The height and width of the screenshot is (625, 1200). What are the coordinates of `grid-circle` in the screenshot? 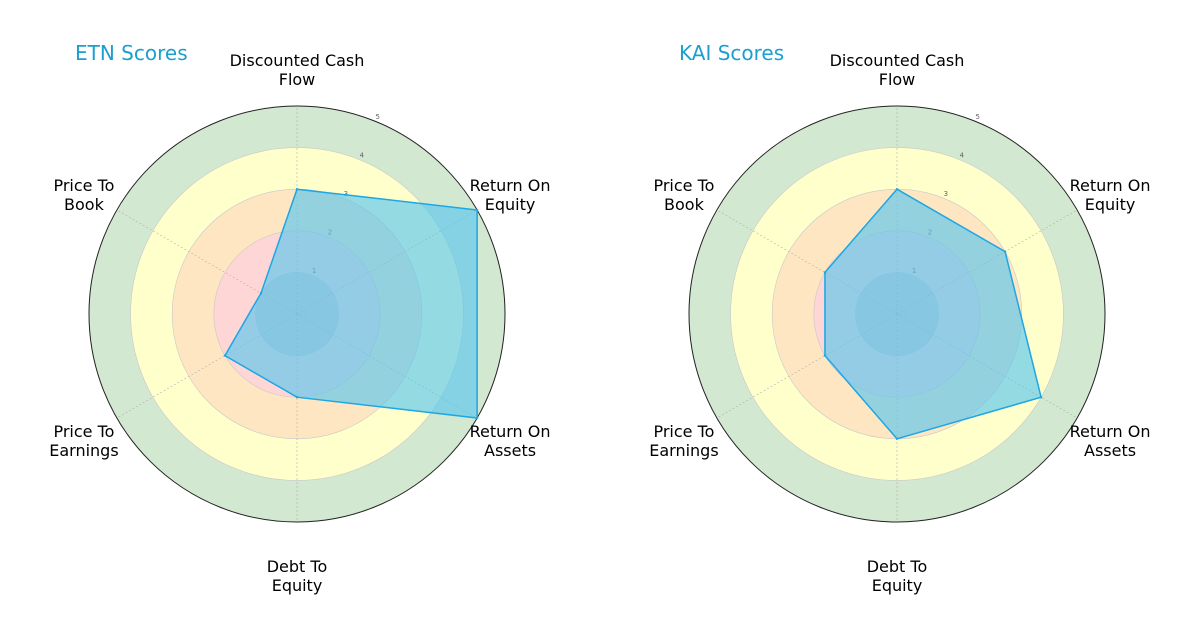 It's located at (897, 314).